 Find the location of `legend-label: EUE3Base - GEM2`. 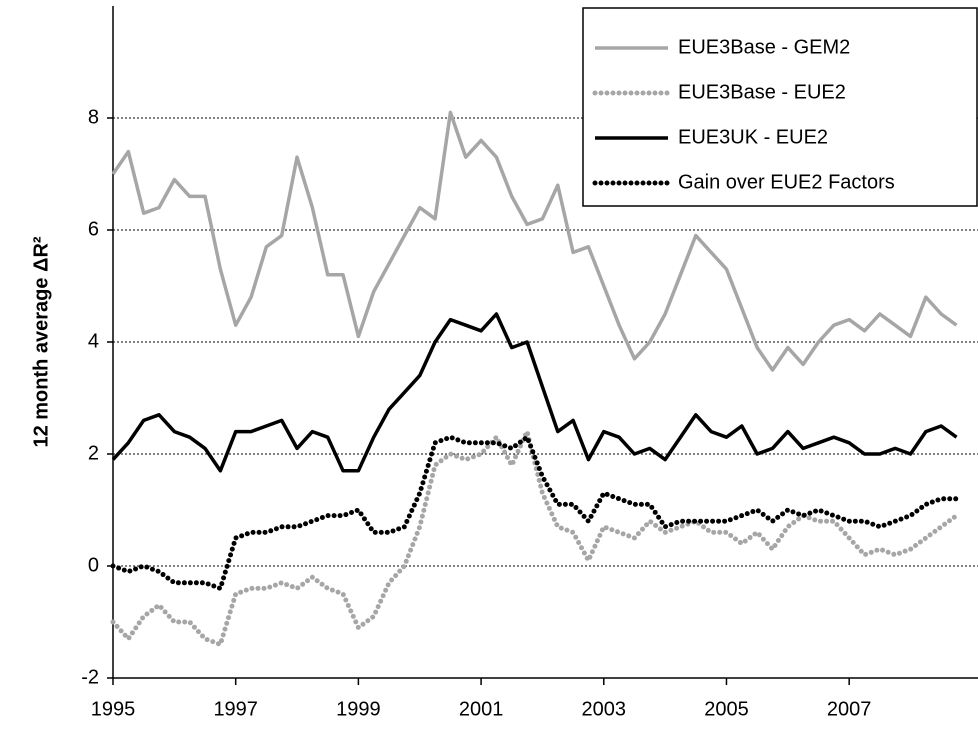

legend-label: EUE3Base - GEM2 is located at coordinates (764, 47).